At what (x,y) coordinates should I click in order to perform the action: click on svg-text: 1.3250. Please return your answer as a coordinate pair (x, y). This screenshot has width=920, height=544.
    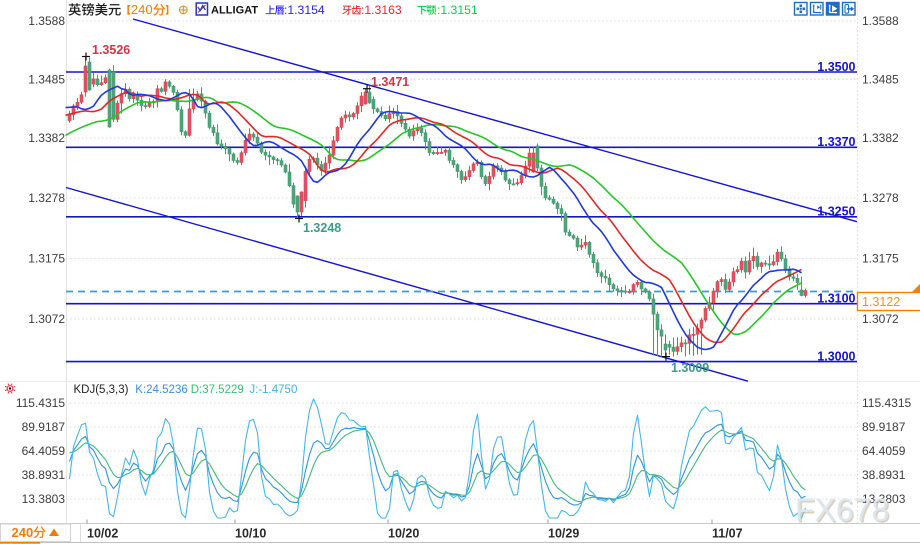
    Looking at the image, I should click on (836, 212).